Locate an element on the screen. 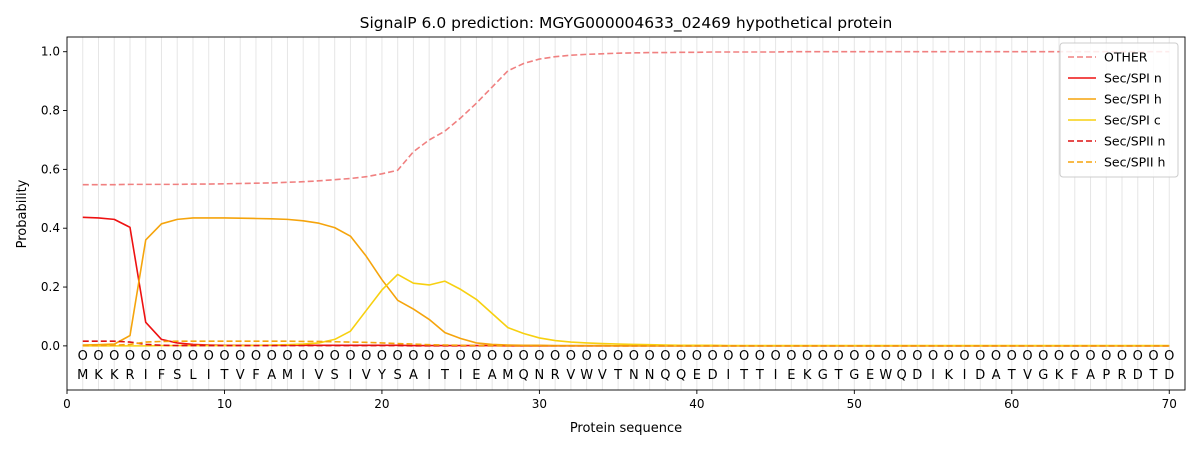 This screenshot has height=450, width=1200. residue-label: G is located at coordinates (854, 375).